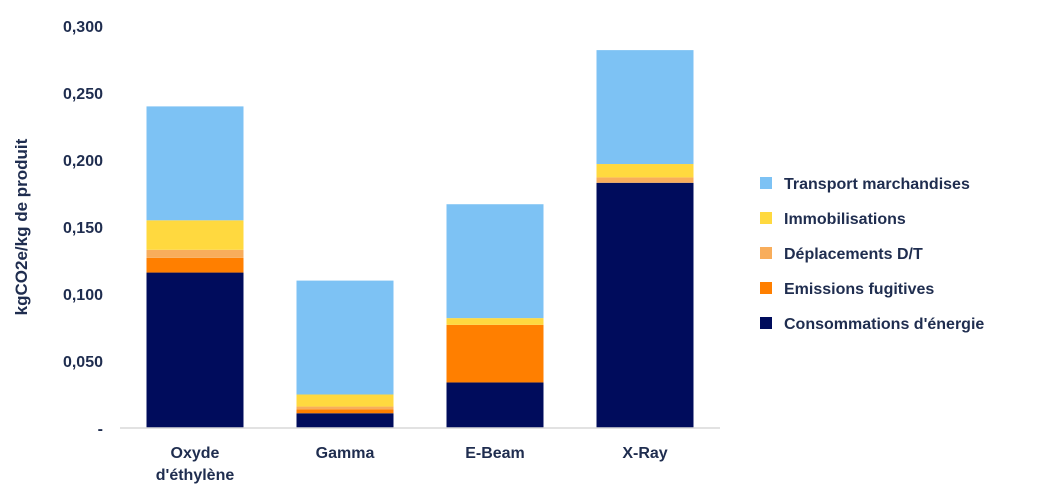 The image size is (1047, 484). I want to click on x-tick-label: E-Beam, so click(495, 453).